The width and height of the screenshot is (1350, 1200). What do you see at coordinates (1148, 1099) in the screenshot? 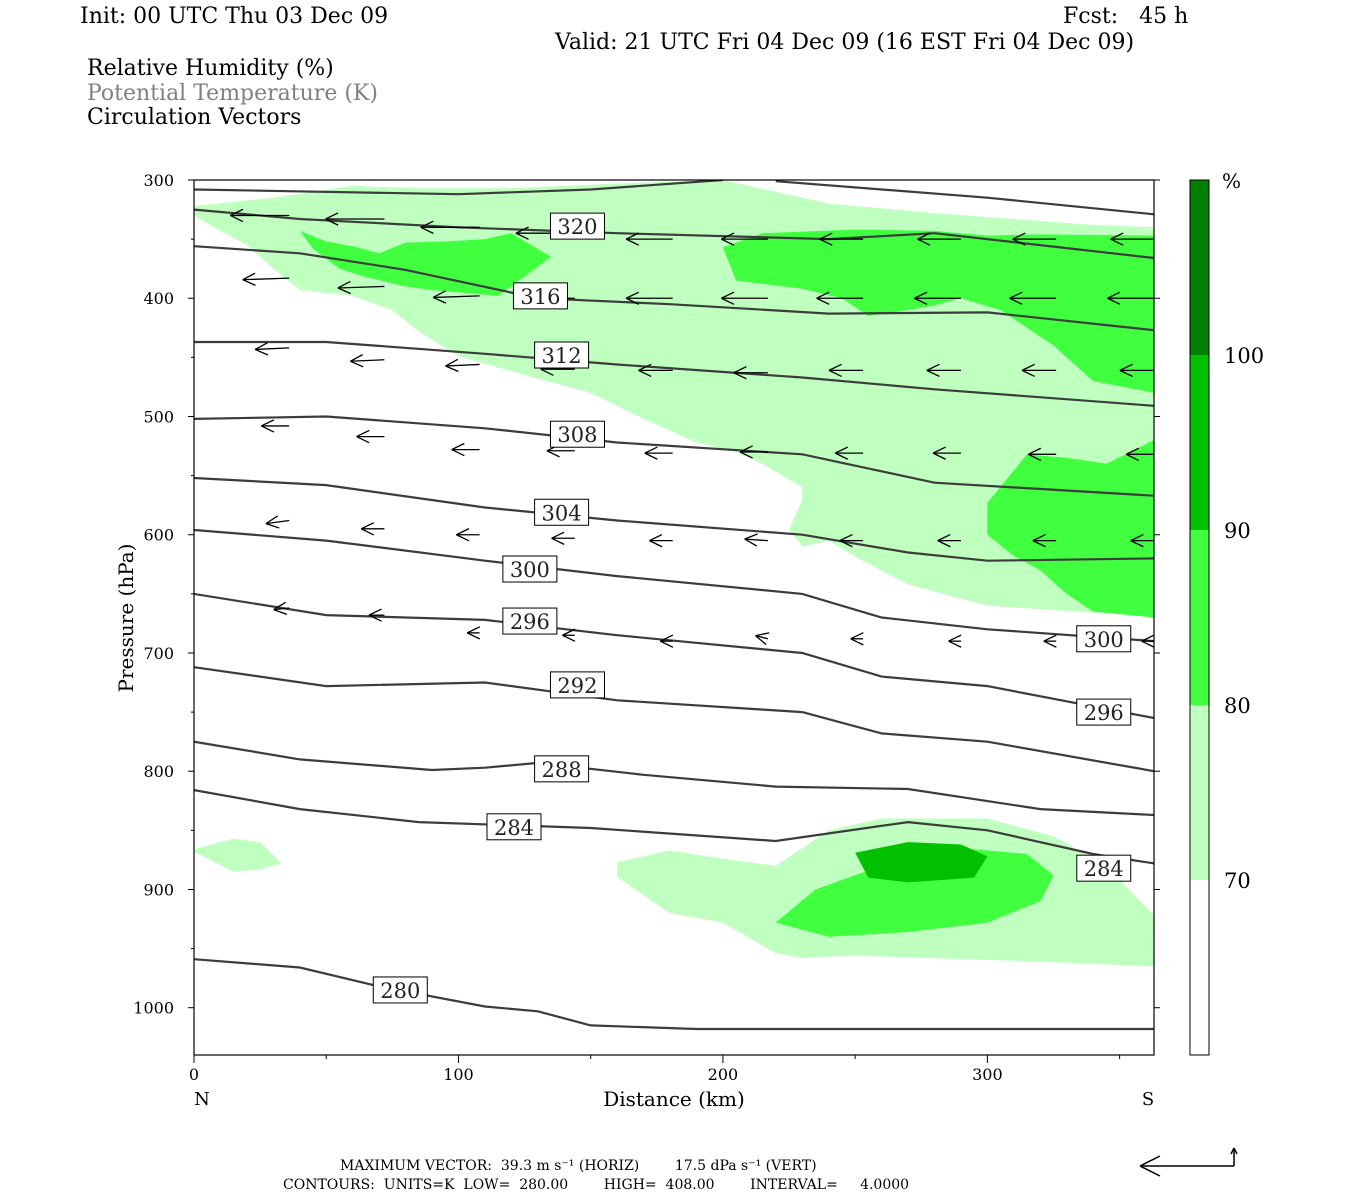
I see `south-label: S` at bounding box center [1148, 1099].